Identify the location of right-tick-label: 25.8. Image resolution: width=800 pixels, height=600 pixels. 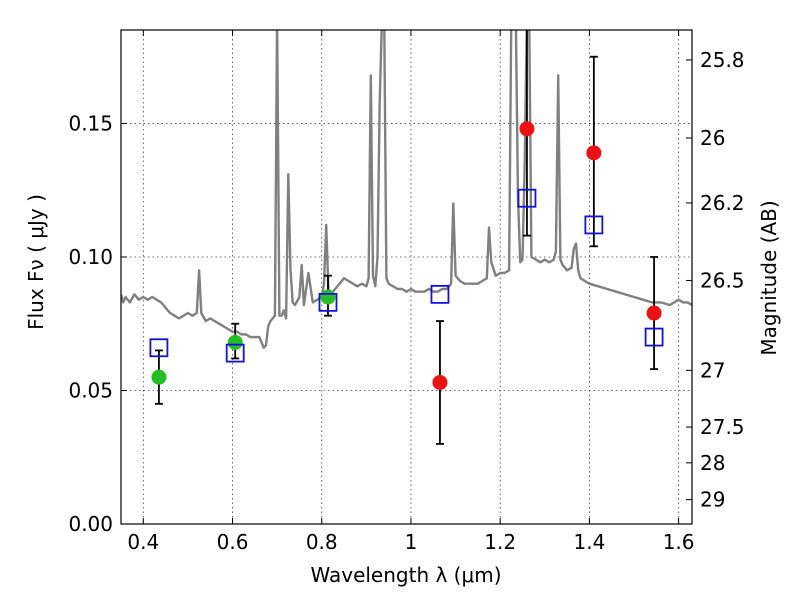
(722, 60).